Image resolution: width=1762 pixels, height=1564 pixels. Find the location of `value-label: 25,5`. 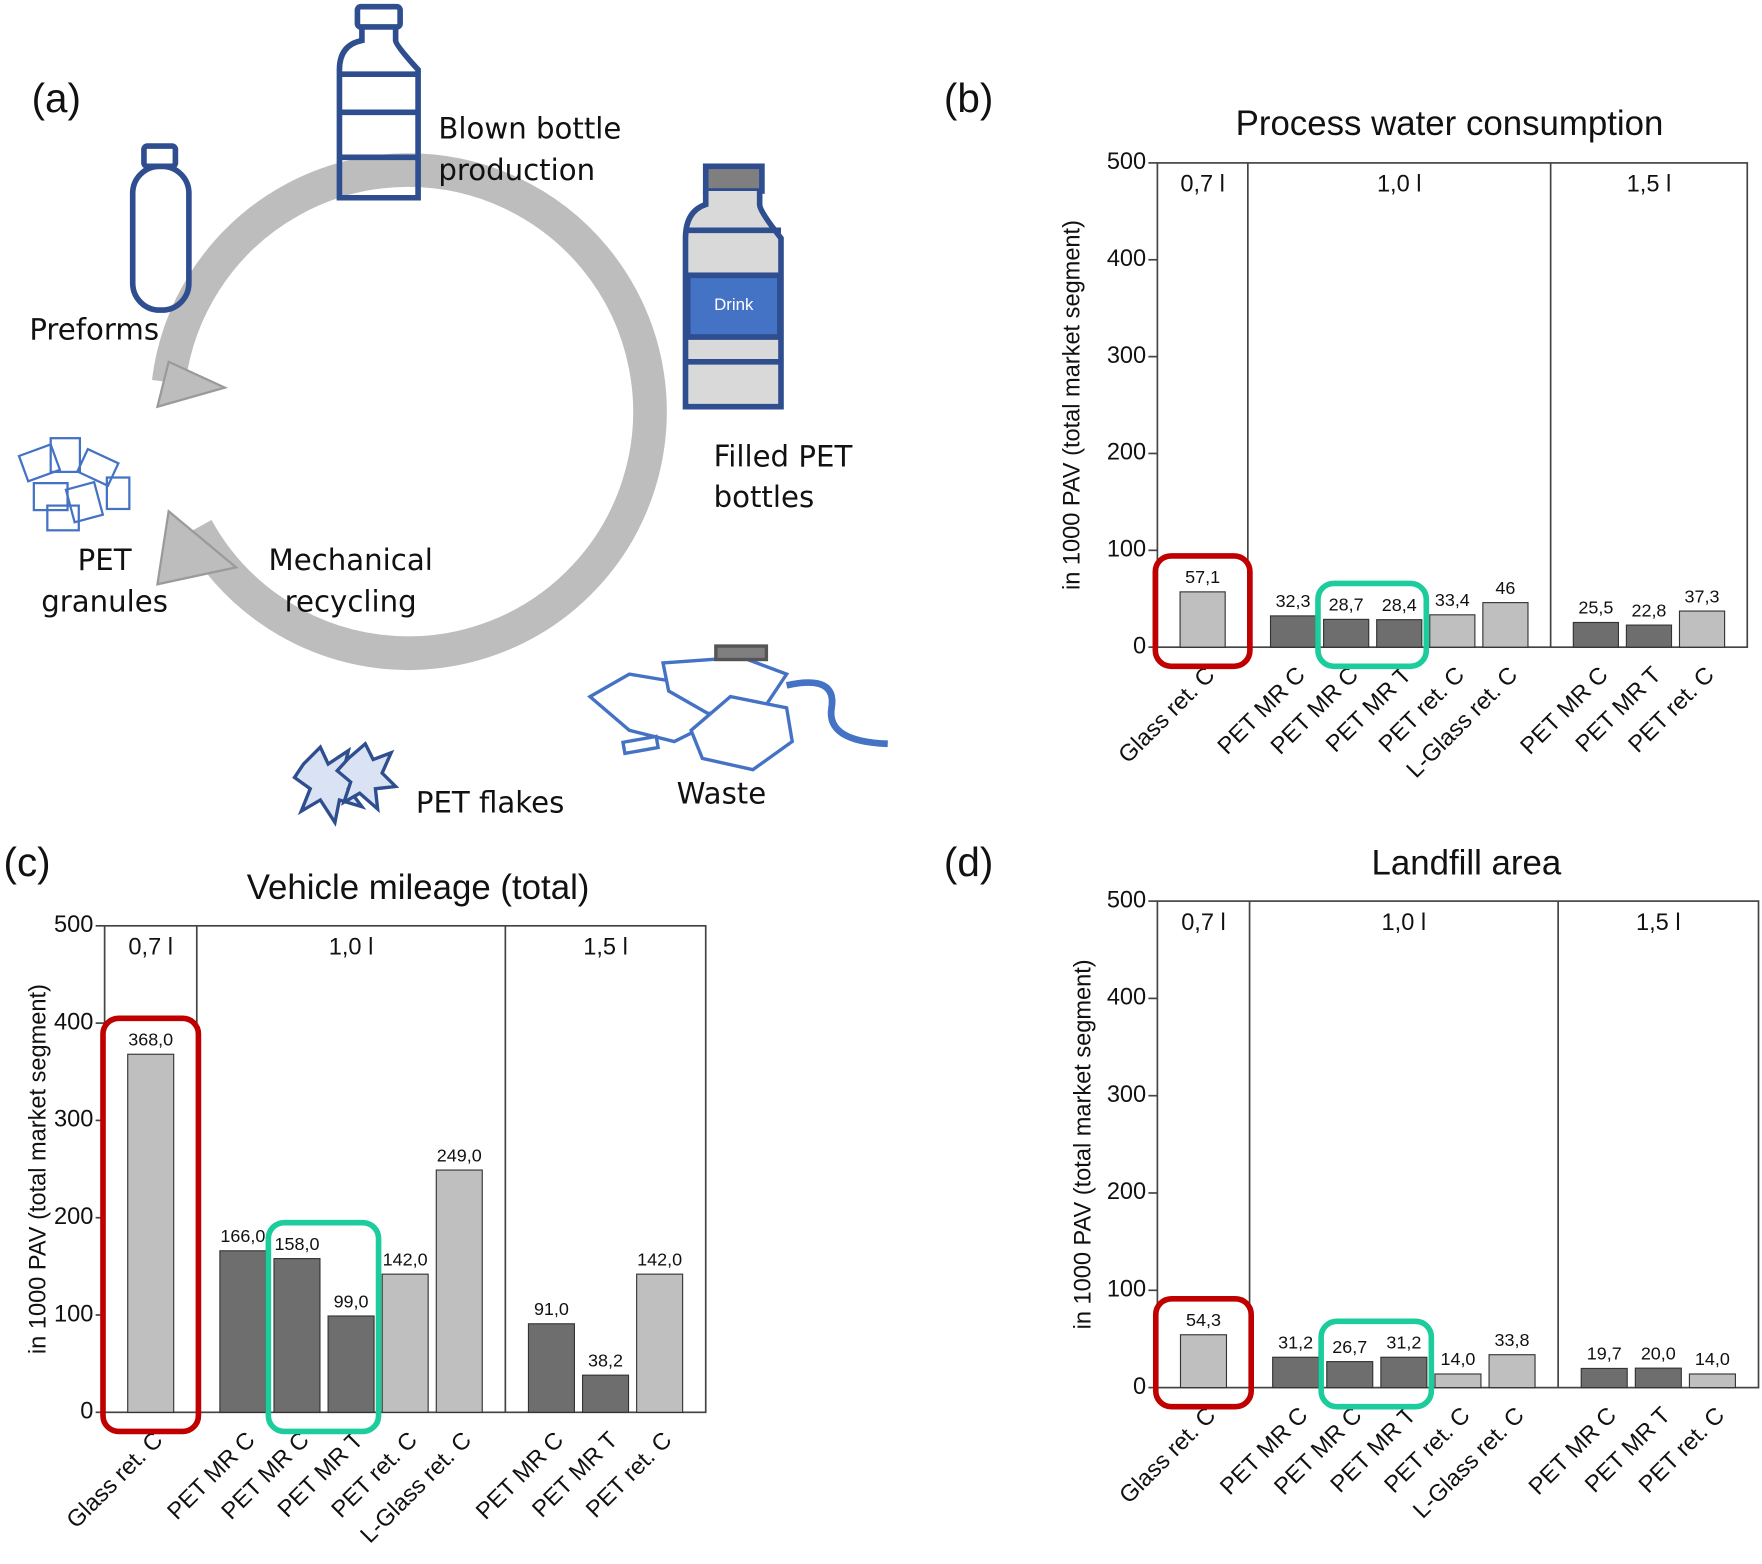

value-label: 25,5 is located at coordinates (1595, 608).